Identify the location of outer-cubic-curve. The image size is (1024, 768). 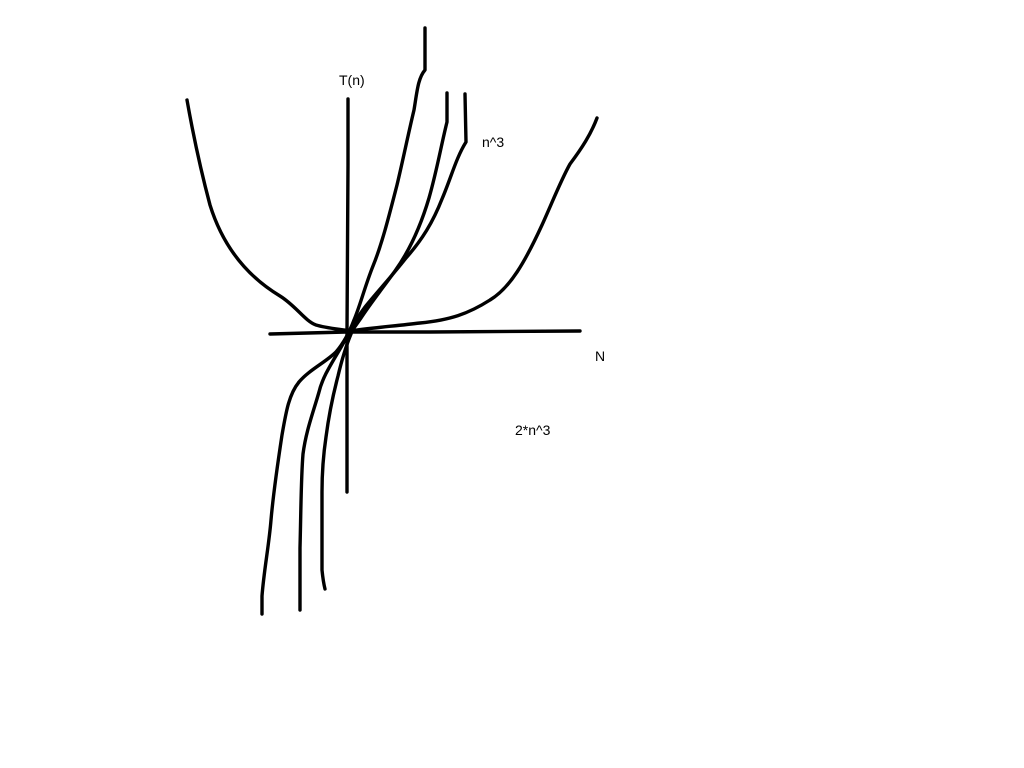
(394, 341).